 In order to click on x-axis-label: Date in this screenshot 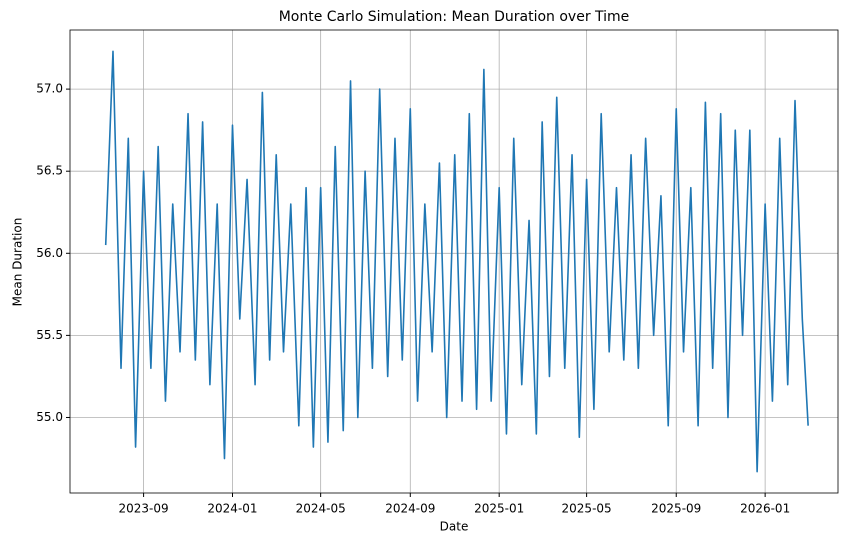, I will do `click(454, 527)`.